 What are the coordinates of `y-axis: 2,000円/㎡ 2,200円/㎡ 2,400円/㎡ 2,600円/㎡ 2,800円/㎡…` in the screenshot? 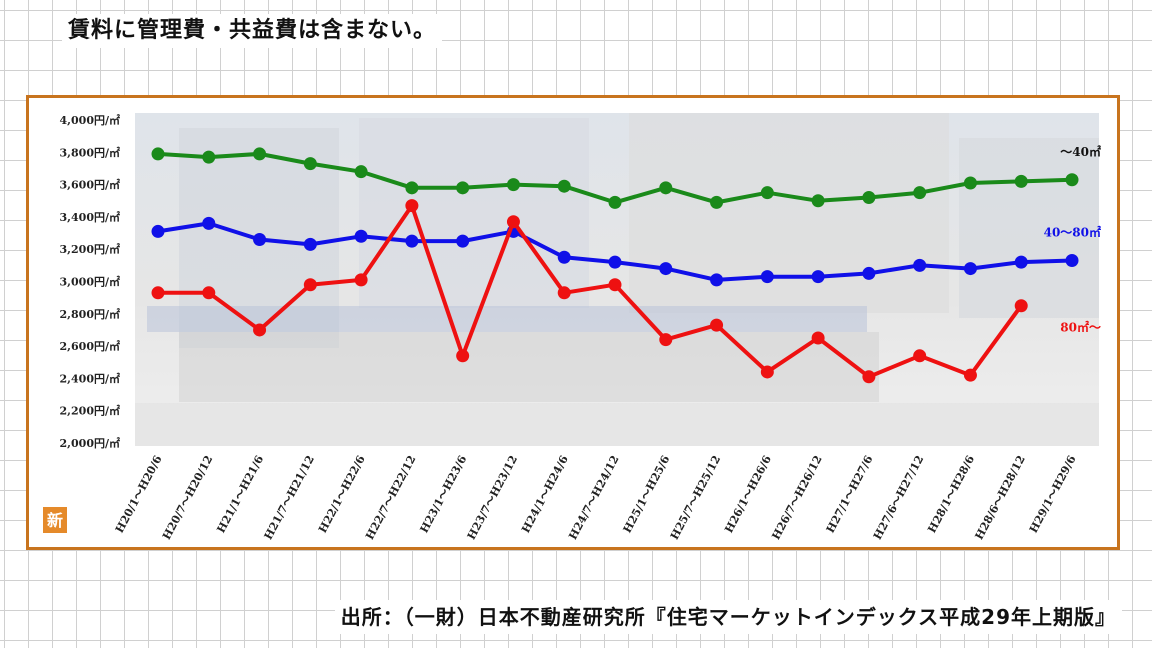 It's located at (90, 281).